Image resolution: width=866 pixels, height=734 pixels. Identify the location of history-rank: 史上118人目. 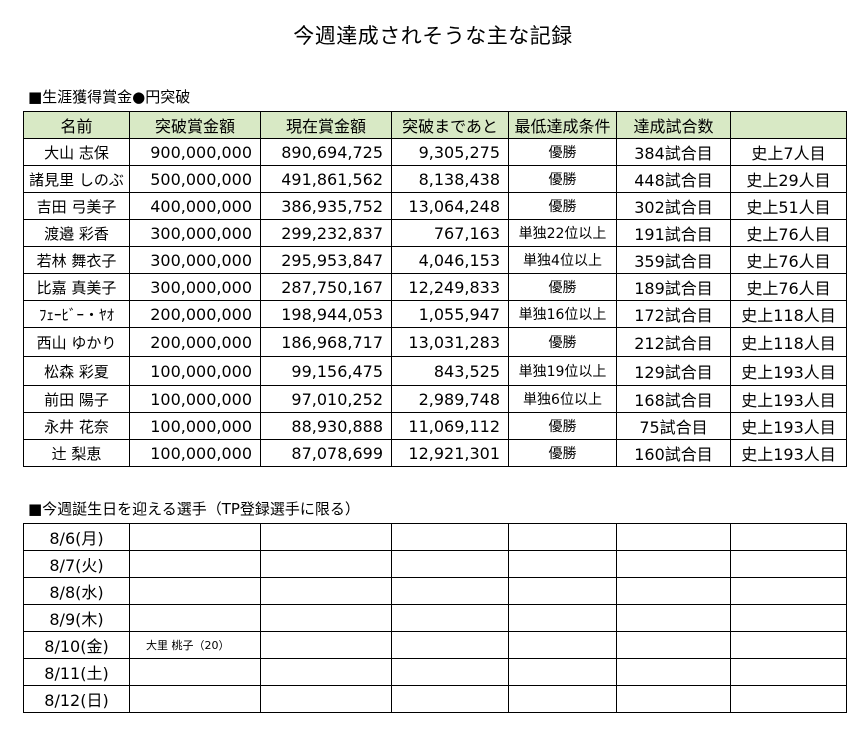
(788, 314).